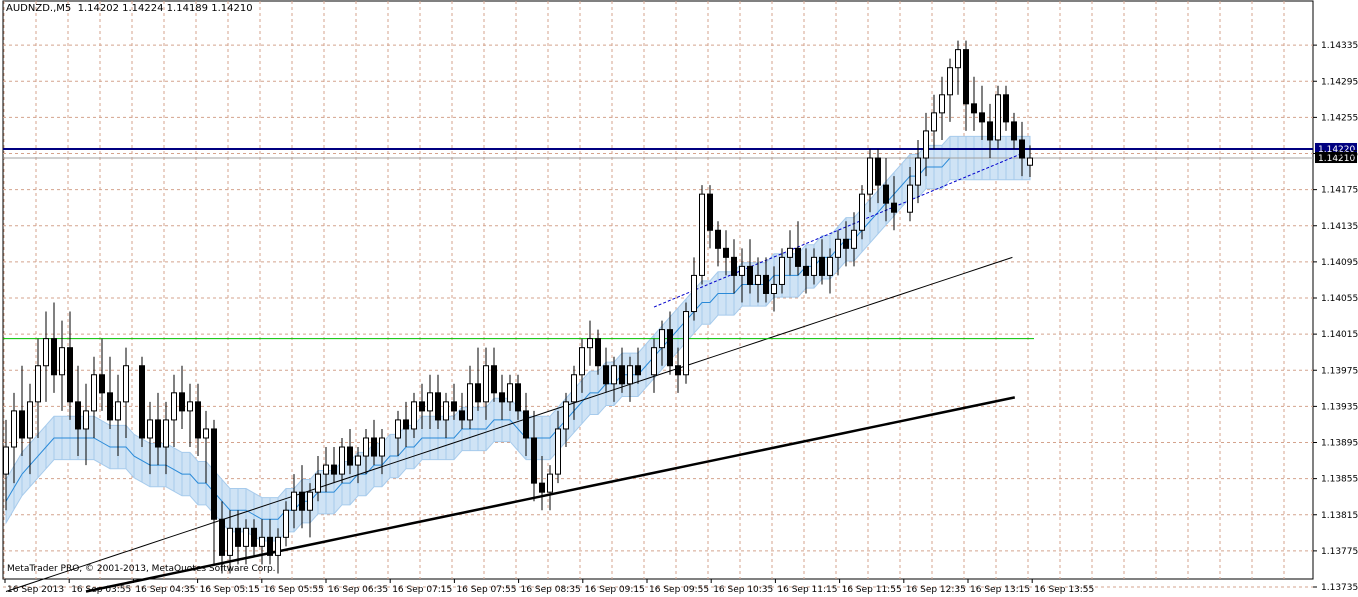  What do you see at coordinates (294, 590) in the screenshot?
I see `x-tick-label: 16 Sep 05:55` at bounding box center [294, 590].